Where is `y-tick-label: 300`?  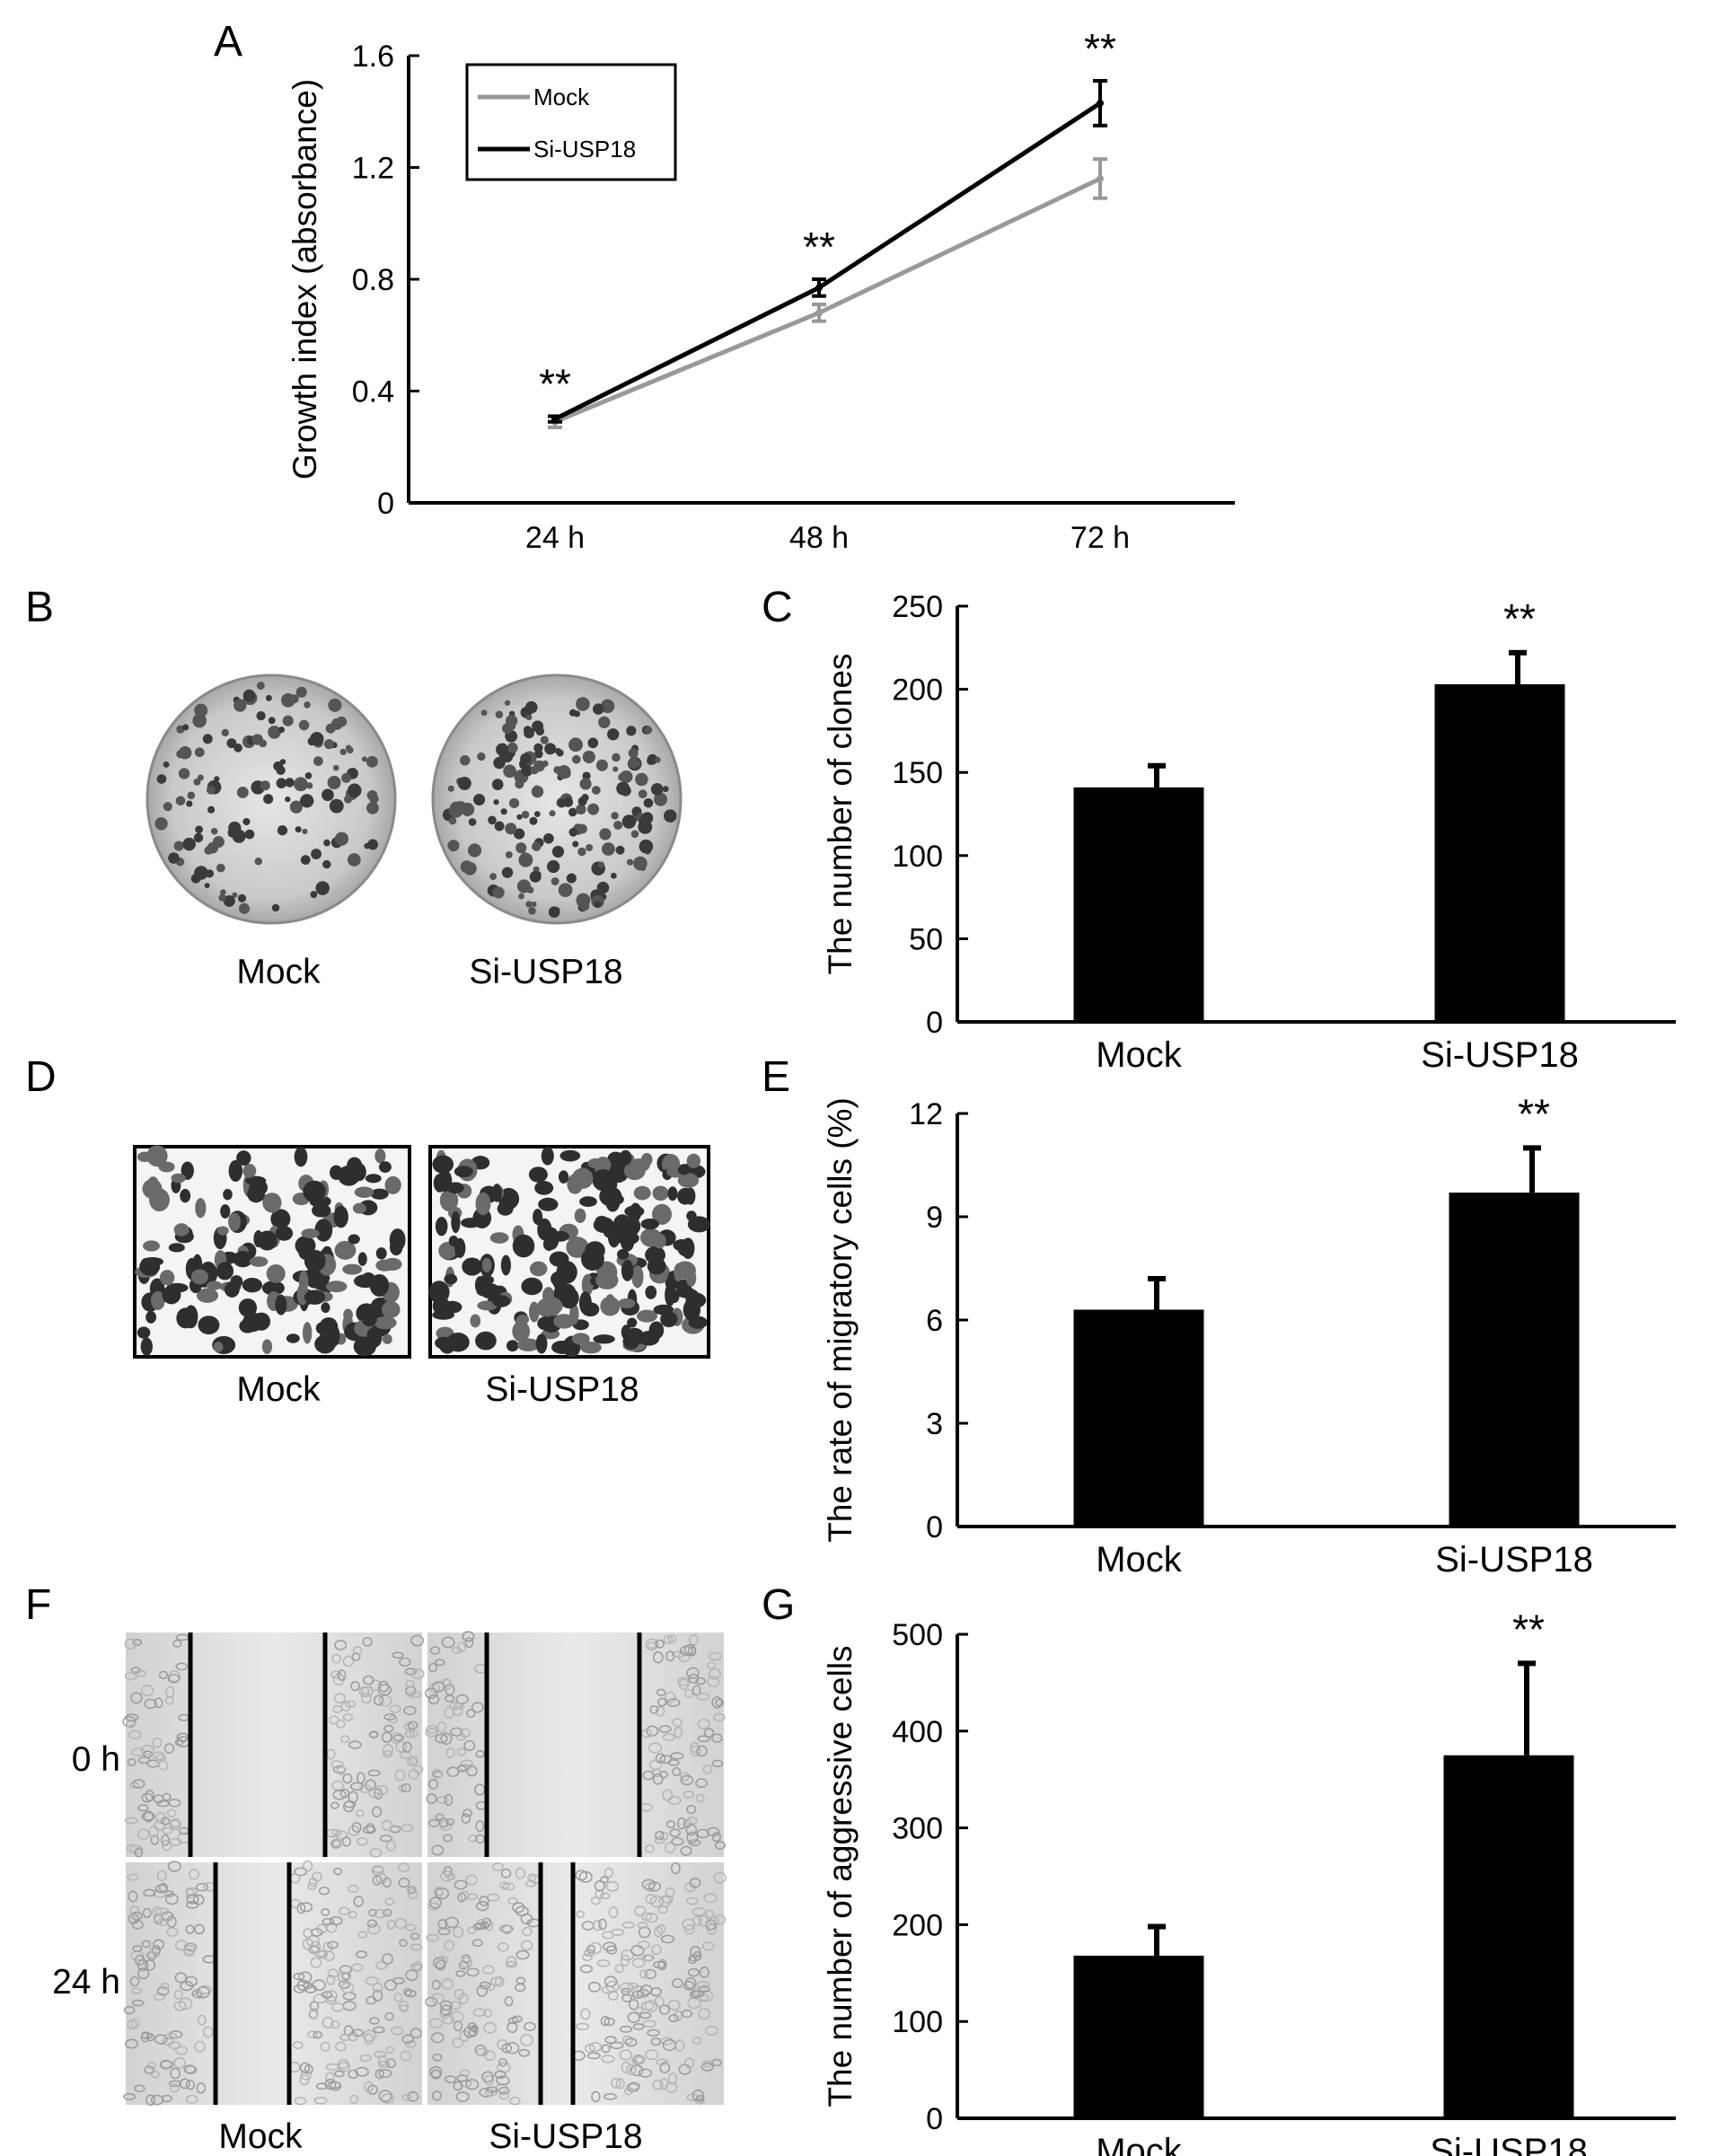
y-tick-label: 300 is located at coordinates (917, 1829).